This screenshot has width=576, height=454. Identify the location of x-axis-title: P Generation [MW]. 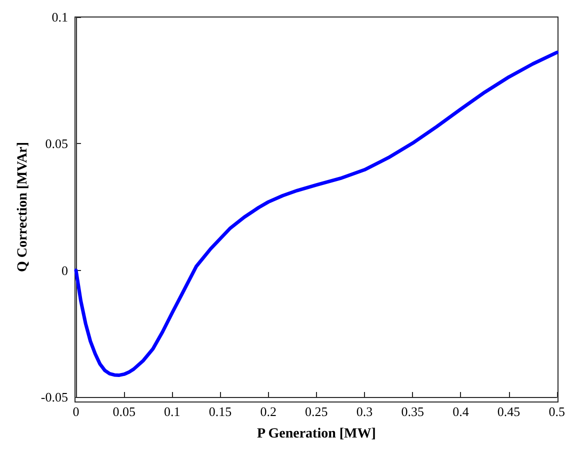
(316, 434).